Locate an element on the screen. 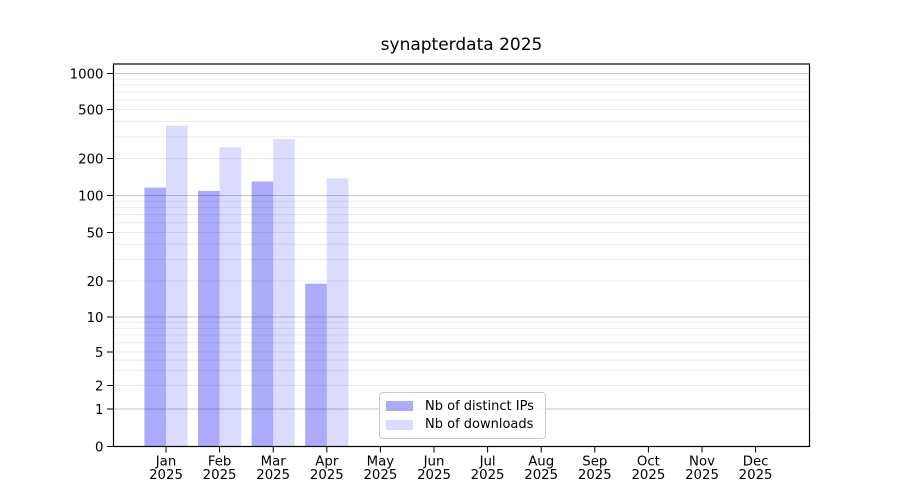 This screenshot has height=500, width=900. y-tick-label-2: 2 is located at coordinates (99, 386).